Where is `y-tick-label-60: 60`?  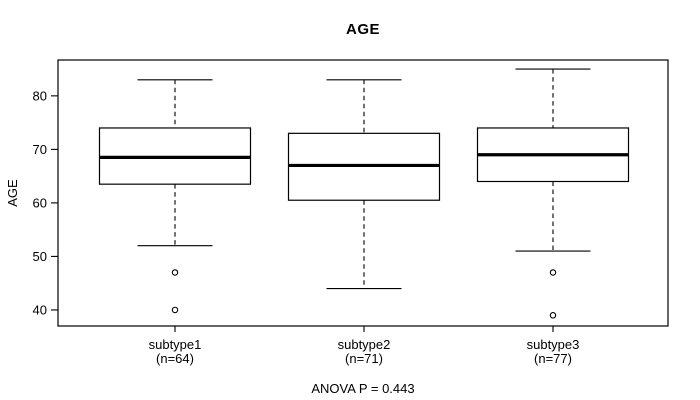 y-tick-label-60: 60 is located at coordinates (40, 202).